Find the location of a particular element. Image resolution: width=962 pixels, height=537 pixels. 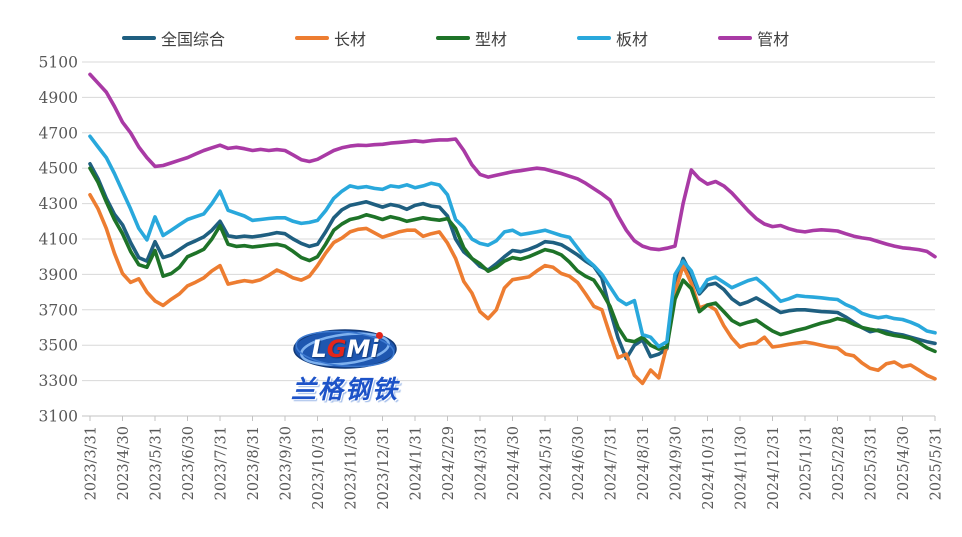

x-axis-tick-label: 2024/11/30 is located at coordinates (742, 468).